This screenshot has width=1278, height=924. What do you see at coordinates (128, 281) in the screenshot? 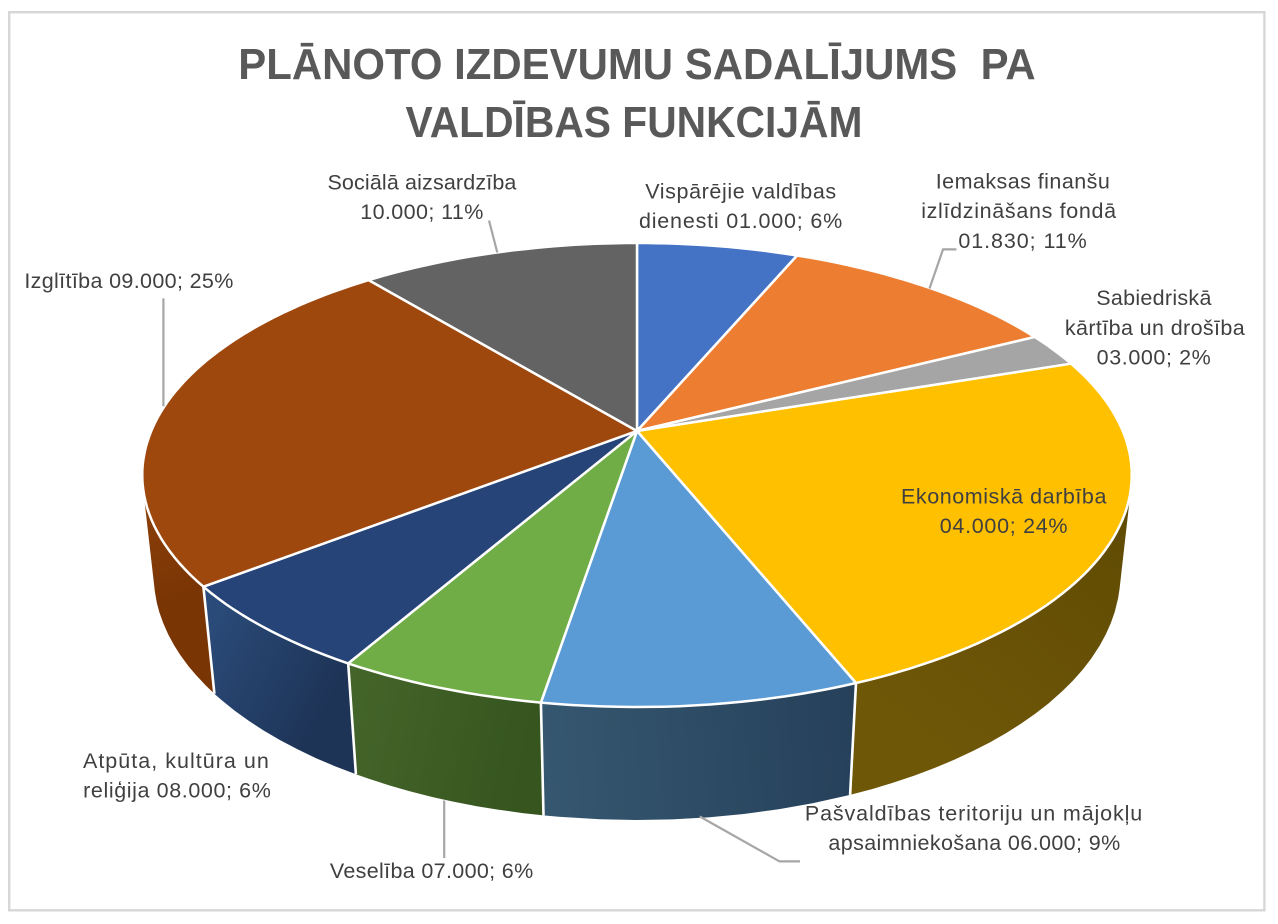
I see `svg-text: Izglītība 09.000; 25%` at bounding box center [128, 281].